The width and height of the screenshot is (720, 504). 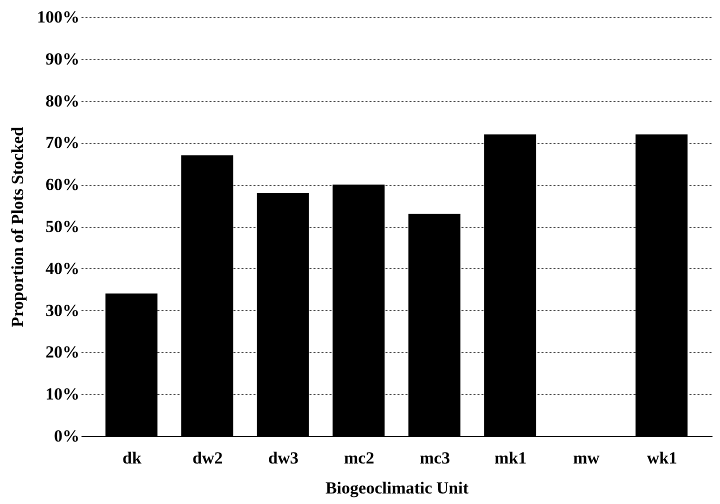 I want to click on x-axis-title: Biogeoclimatic Unit, so click(x=397, y=488).